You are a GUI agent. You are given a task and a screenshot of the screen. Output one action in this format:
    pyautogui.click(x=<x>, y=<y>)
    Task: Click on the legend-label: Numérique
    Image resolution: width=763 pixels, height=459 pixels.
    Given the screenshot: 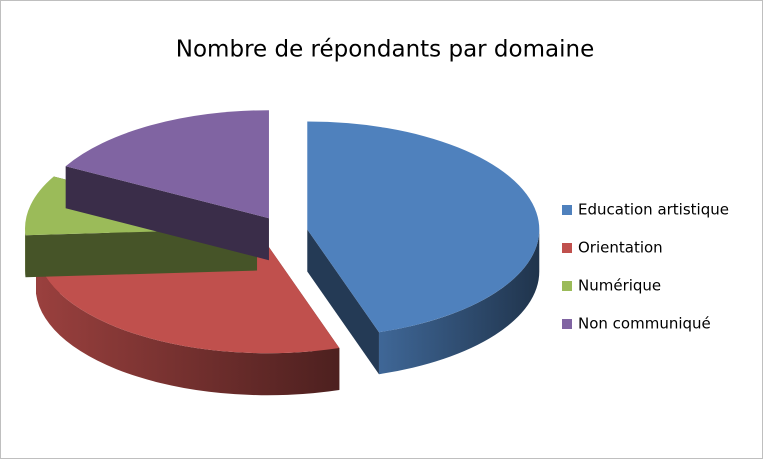 What is the action you would take?
    pyautogui.click(x=619, y=286)
    